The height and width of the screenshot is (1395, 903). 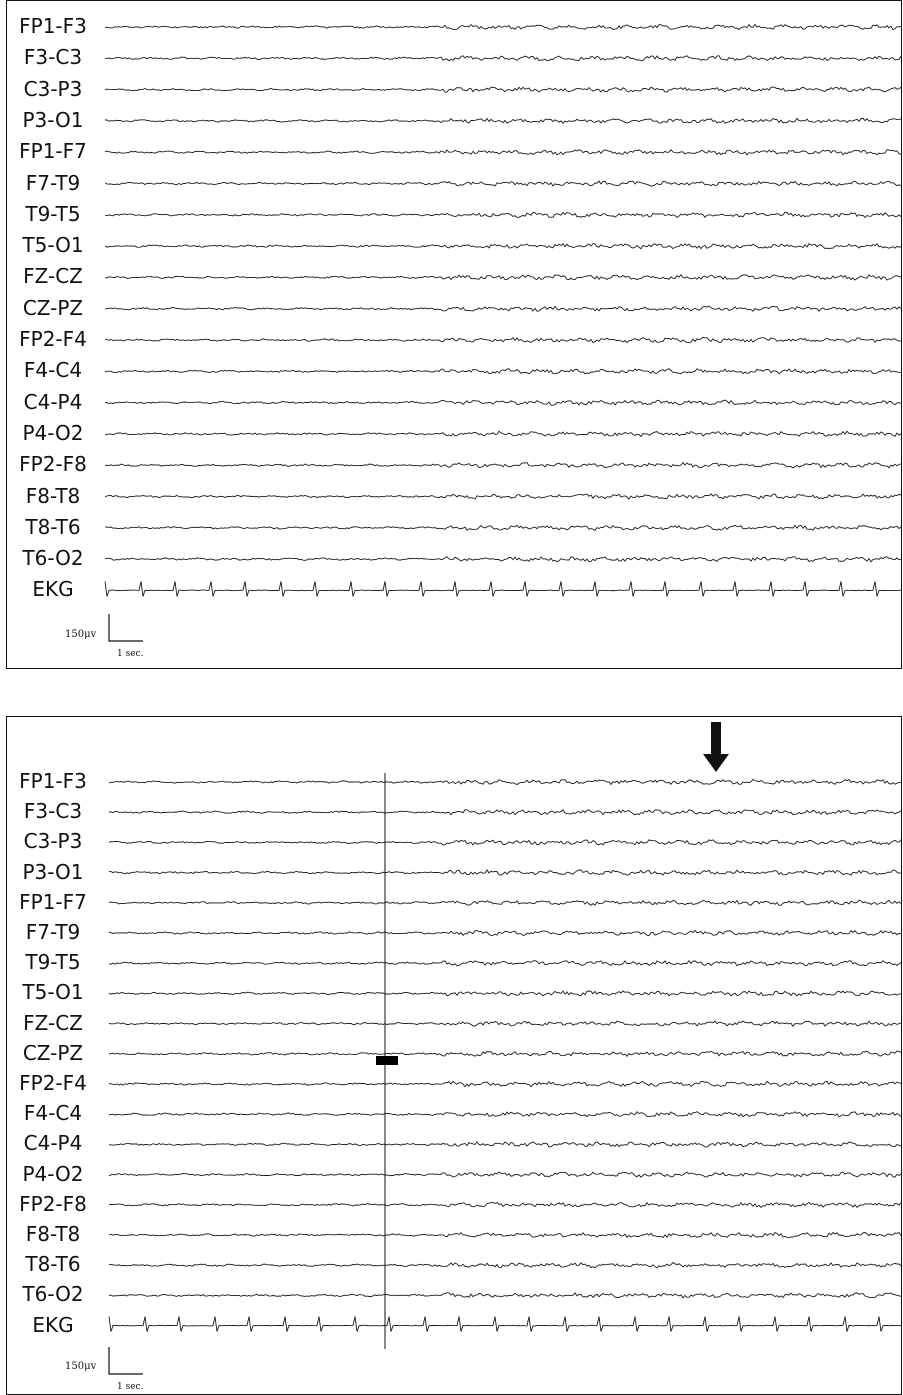 What do you see at coordinates (81, 1366) in the screenshot?
I see `calibration-amplitude-bottom: 150μv` at bounding box center [81, 1366].